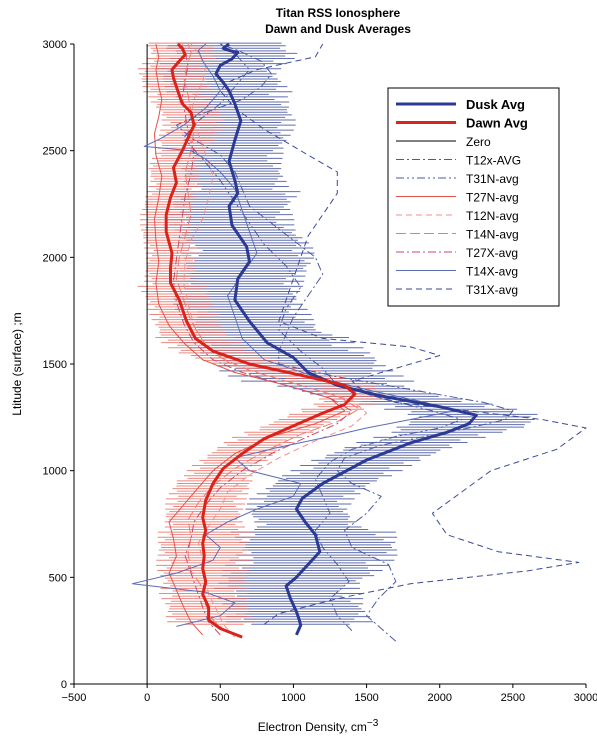  What do you see at coordinates (492, 235) in the screenshot?
I see `legend-label: T14N-avg` at bounding box center [492, 235].